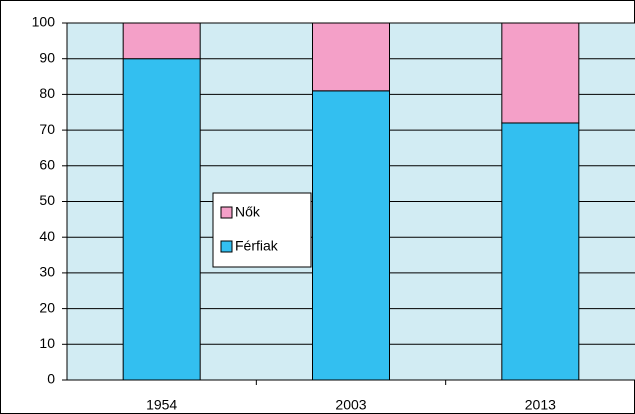  What do you see at coordinates (161, 405) in the screenshot?
I see `x-tick-label: 1954` at bounding box center [161, 405].